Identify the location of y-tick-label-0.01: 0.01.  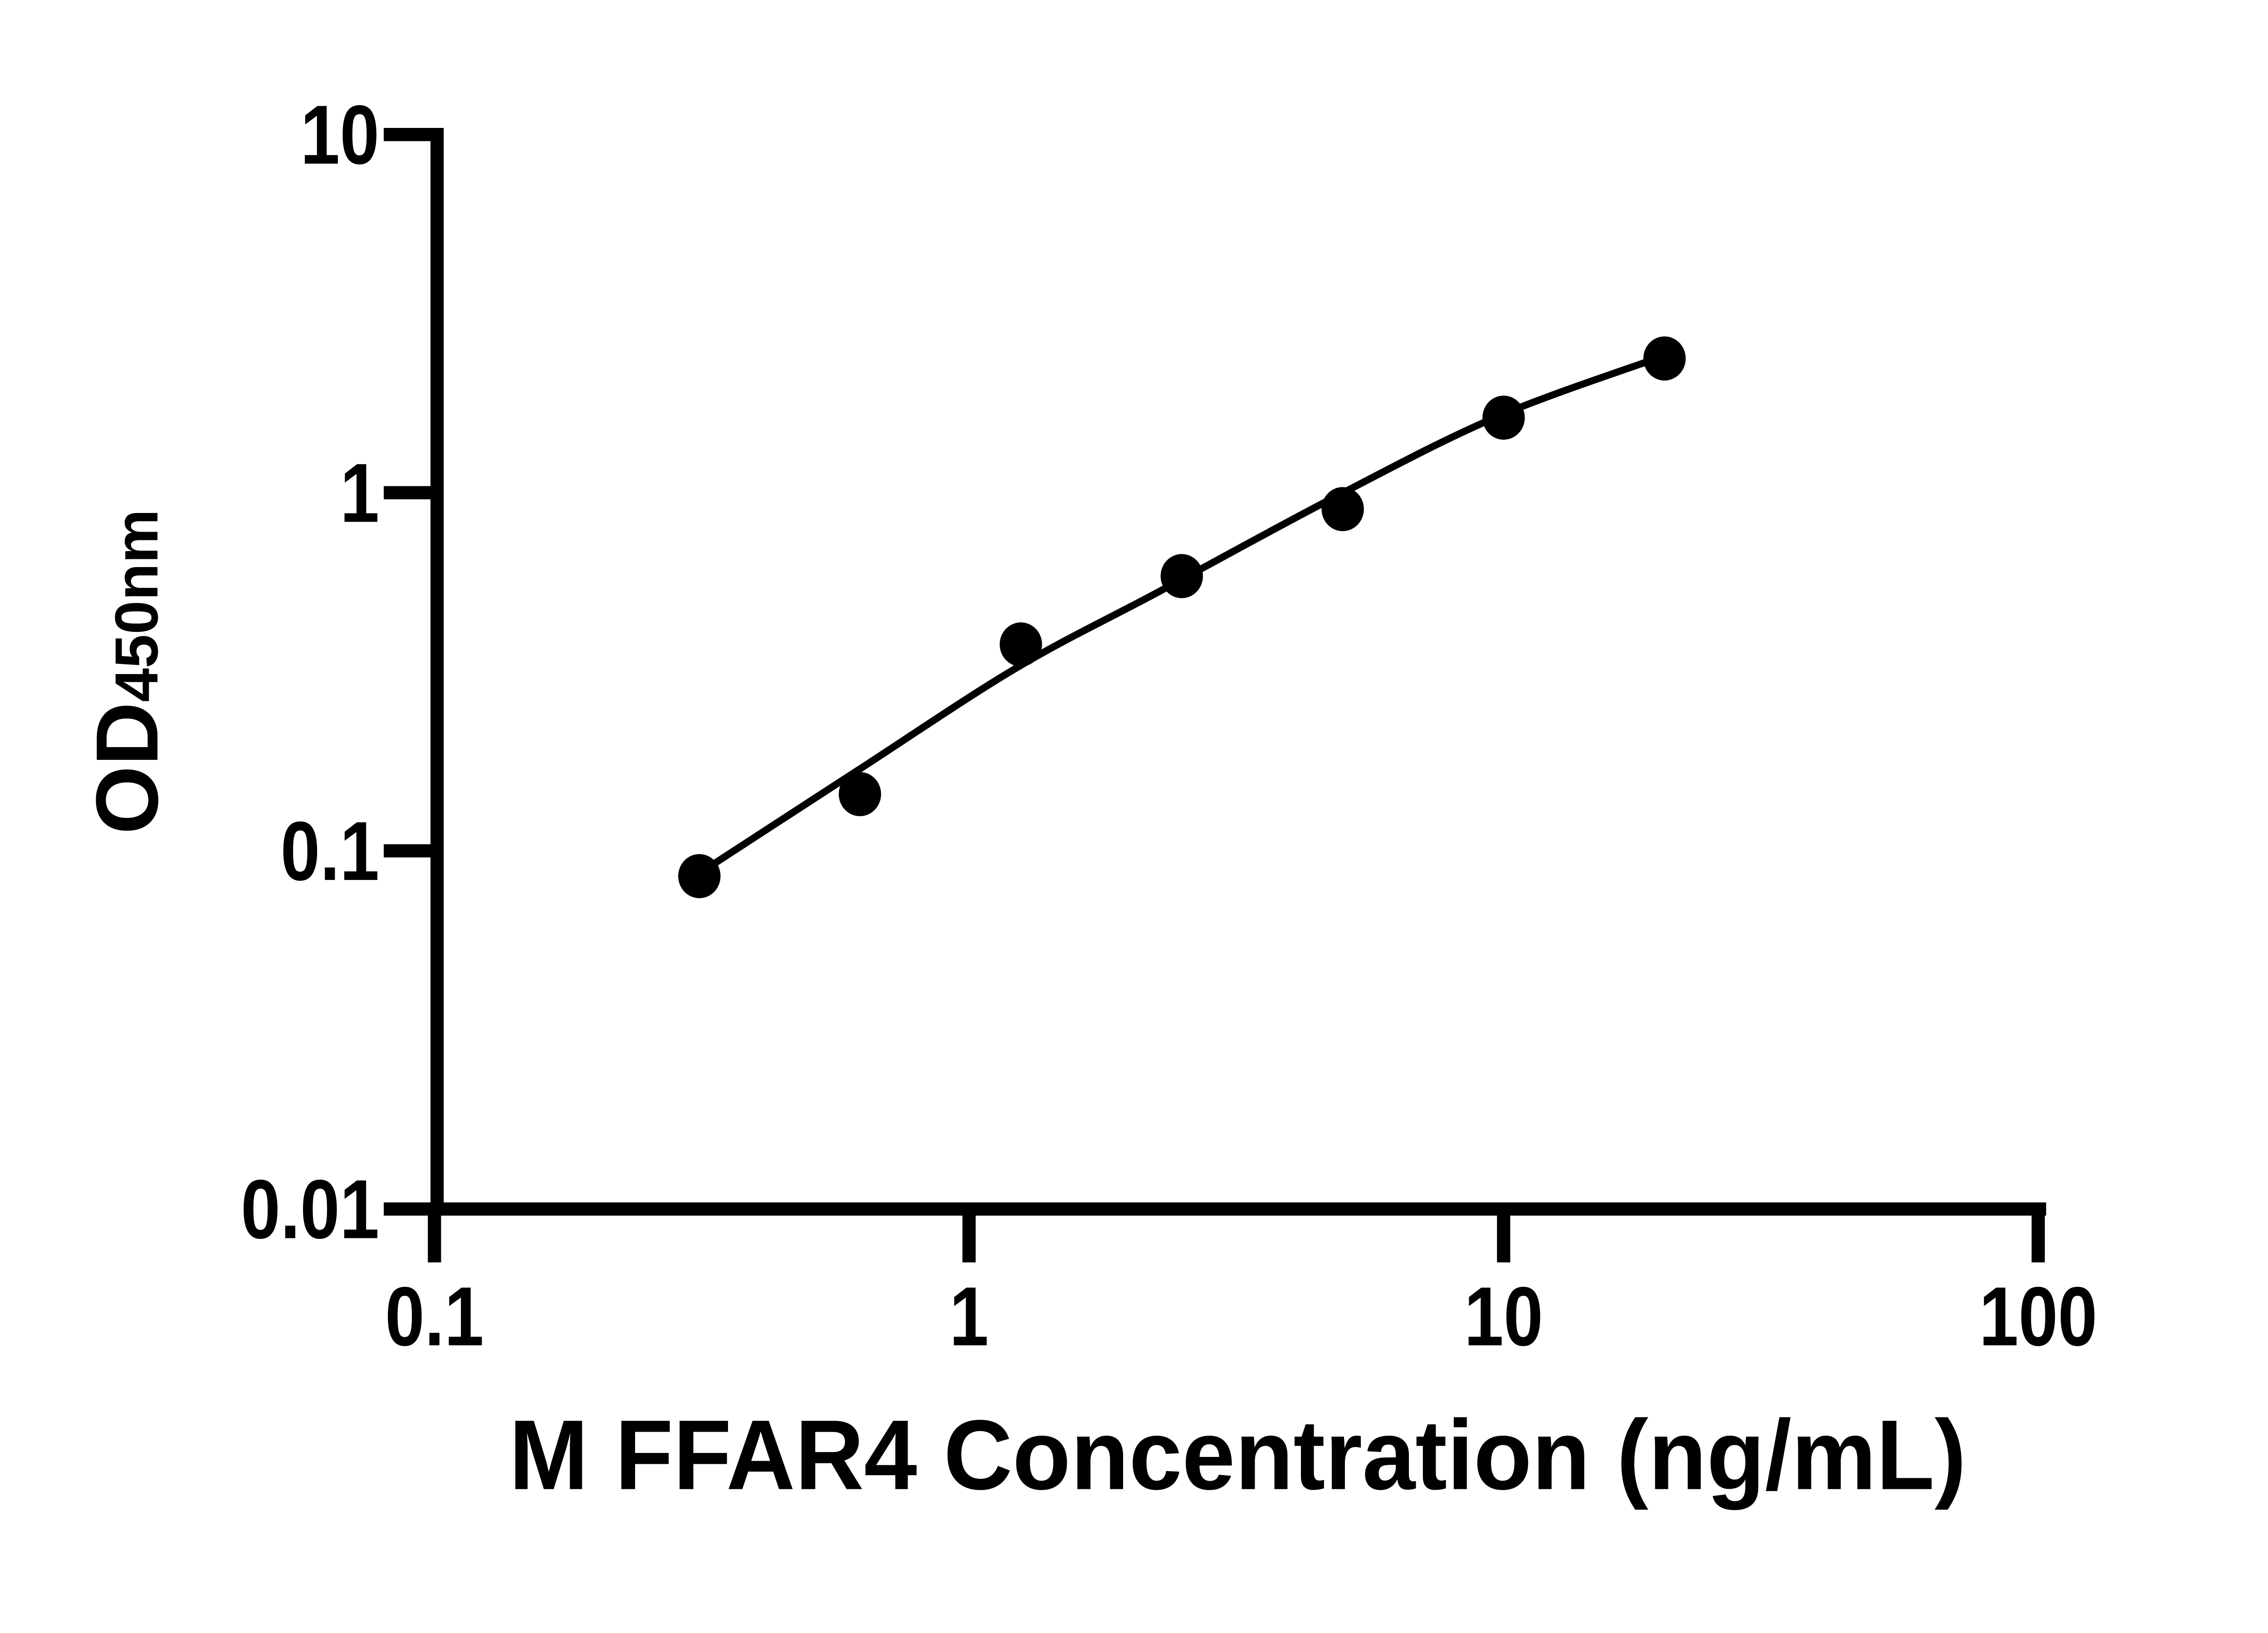
(310, 1209).